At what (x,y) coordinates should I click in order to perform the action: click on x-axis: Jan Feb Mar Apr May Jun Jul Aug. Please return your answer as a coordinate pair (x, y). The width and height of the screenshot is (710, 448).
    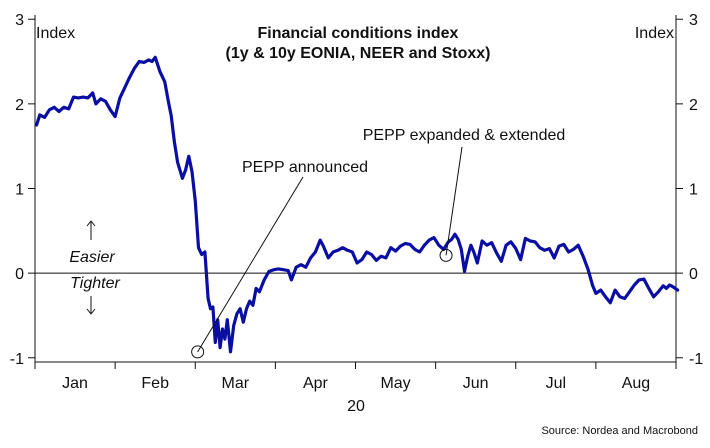
    Looking at the image, I should click on (355, 377).